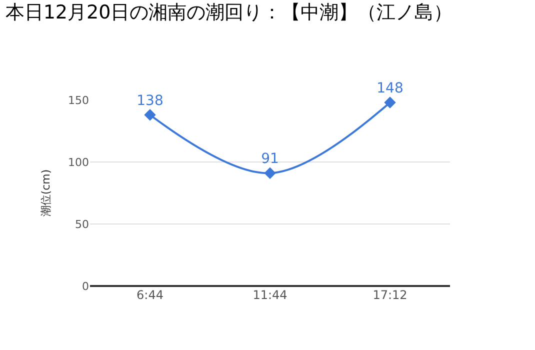 Image resolution: width=535 pixels, height=350 pixels. Describe the element at coordinates (78, 100) in the screenshot. I see `y-tick-label: 150` at that location.